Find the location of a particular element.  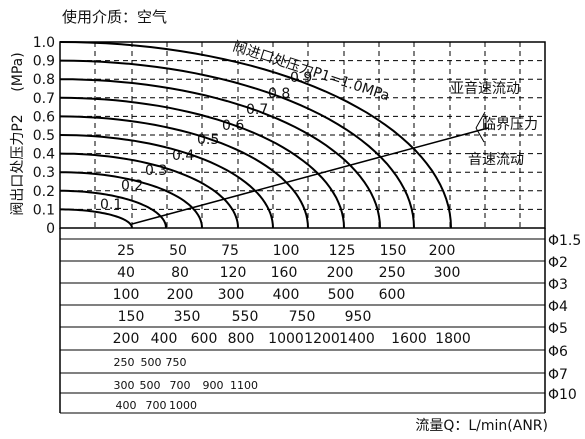

y-tick-label: 0.4 is located at coordinates (44, 155).